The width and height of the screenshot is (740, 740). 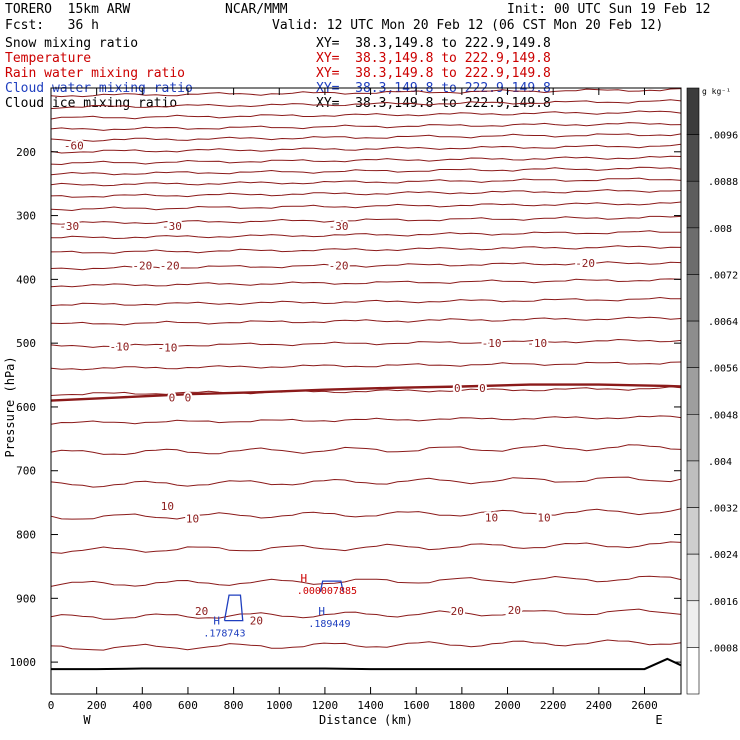 What do you see at coordinates (723, 648) in the screenshot?
I see `colorbar-tick-label: .0008` at bounding box center [723, 648].